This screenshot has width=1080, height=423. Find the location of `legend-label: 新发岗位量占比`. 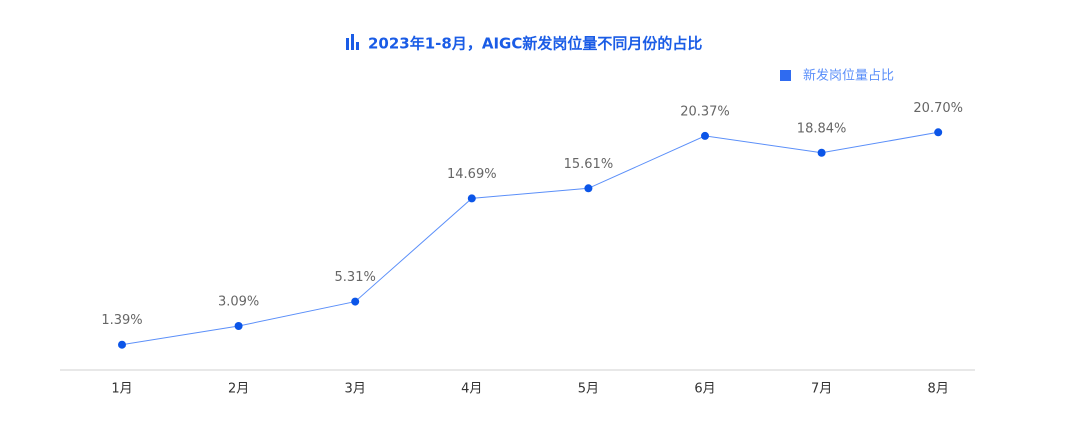

legend-label: 新发岗位量占比 is located at coordinates (848, 76).